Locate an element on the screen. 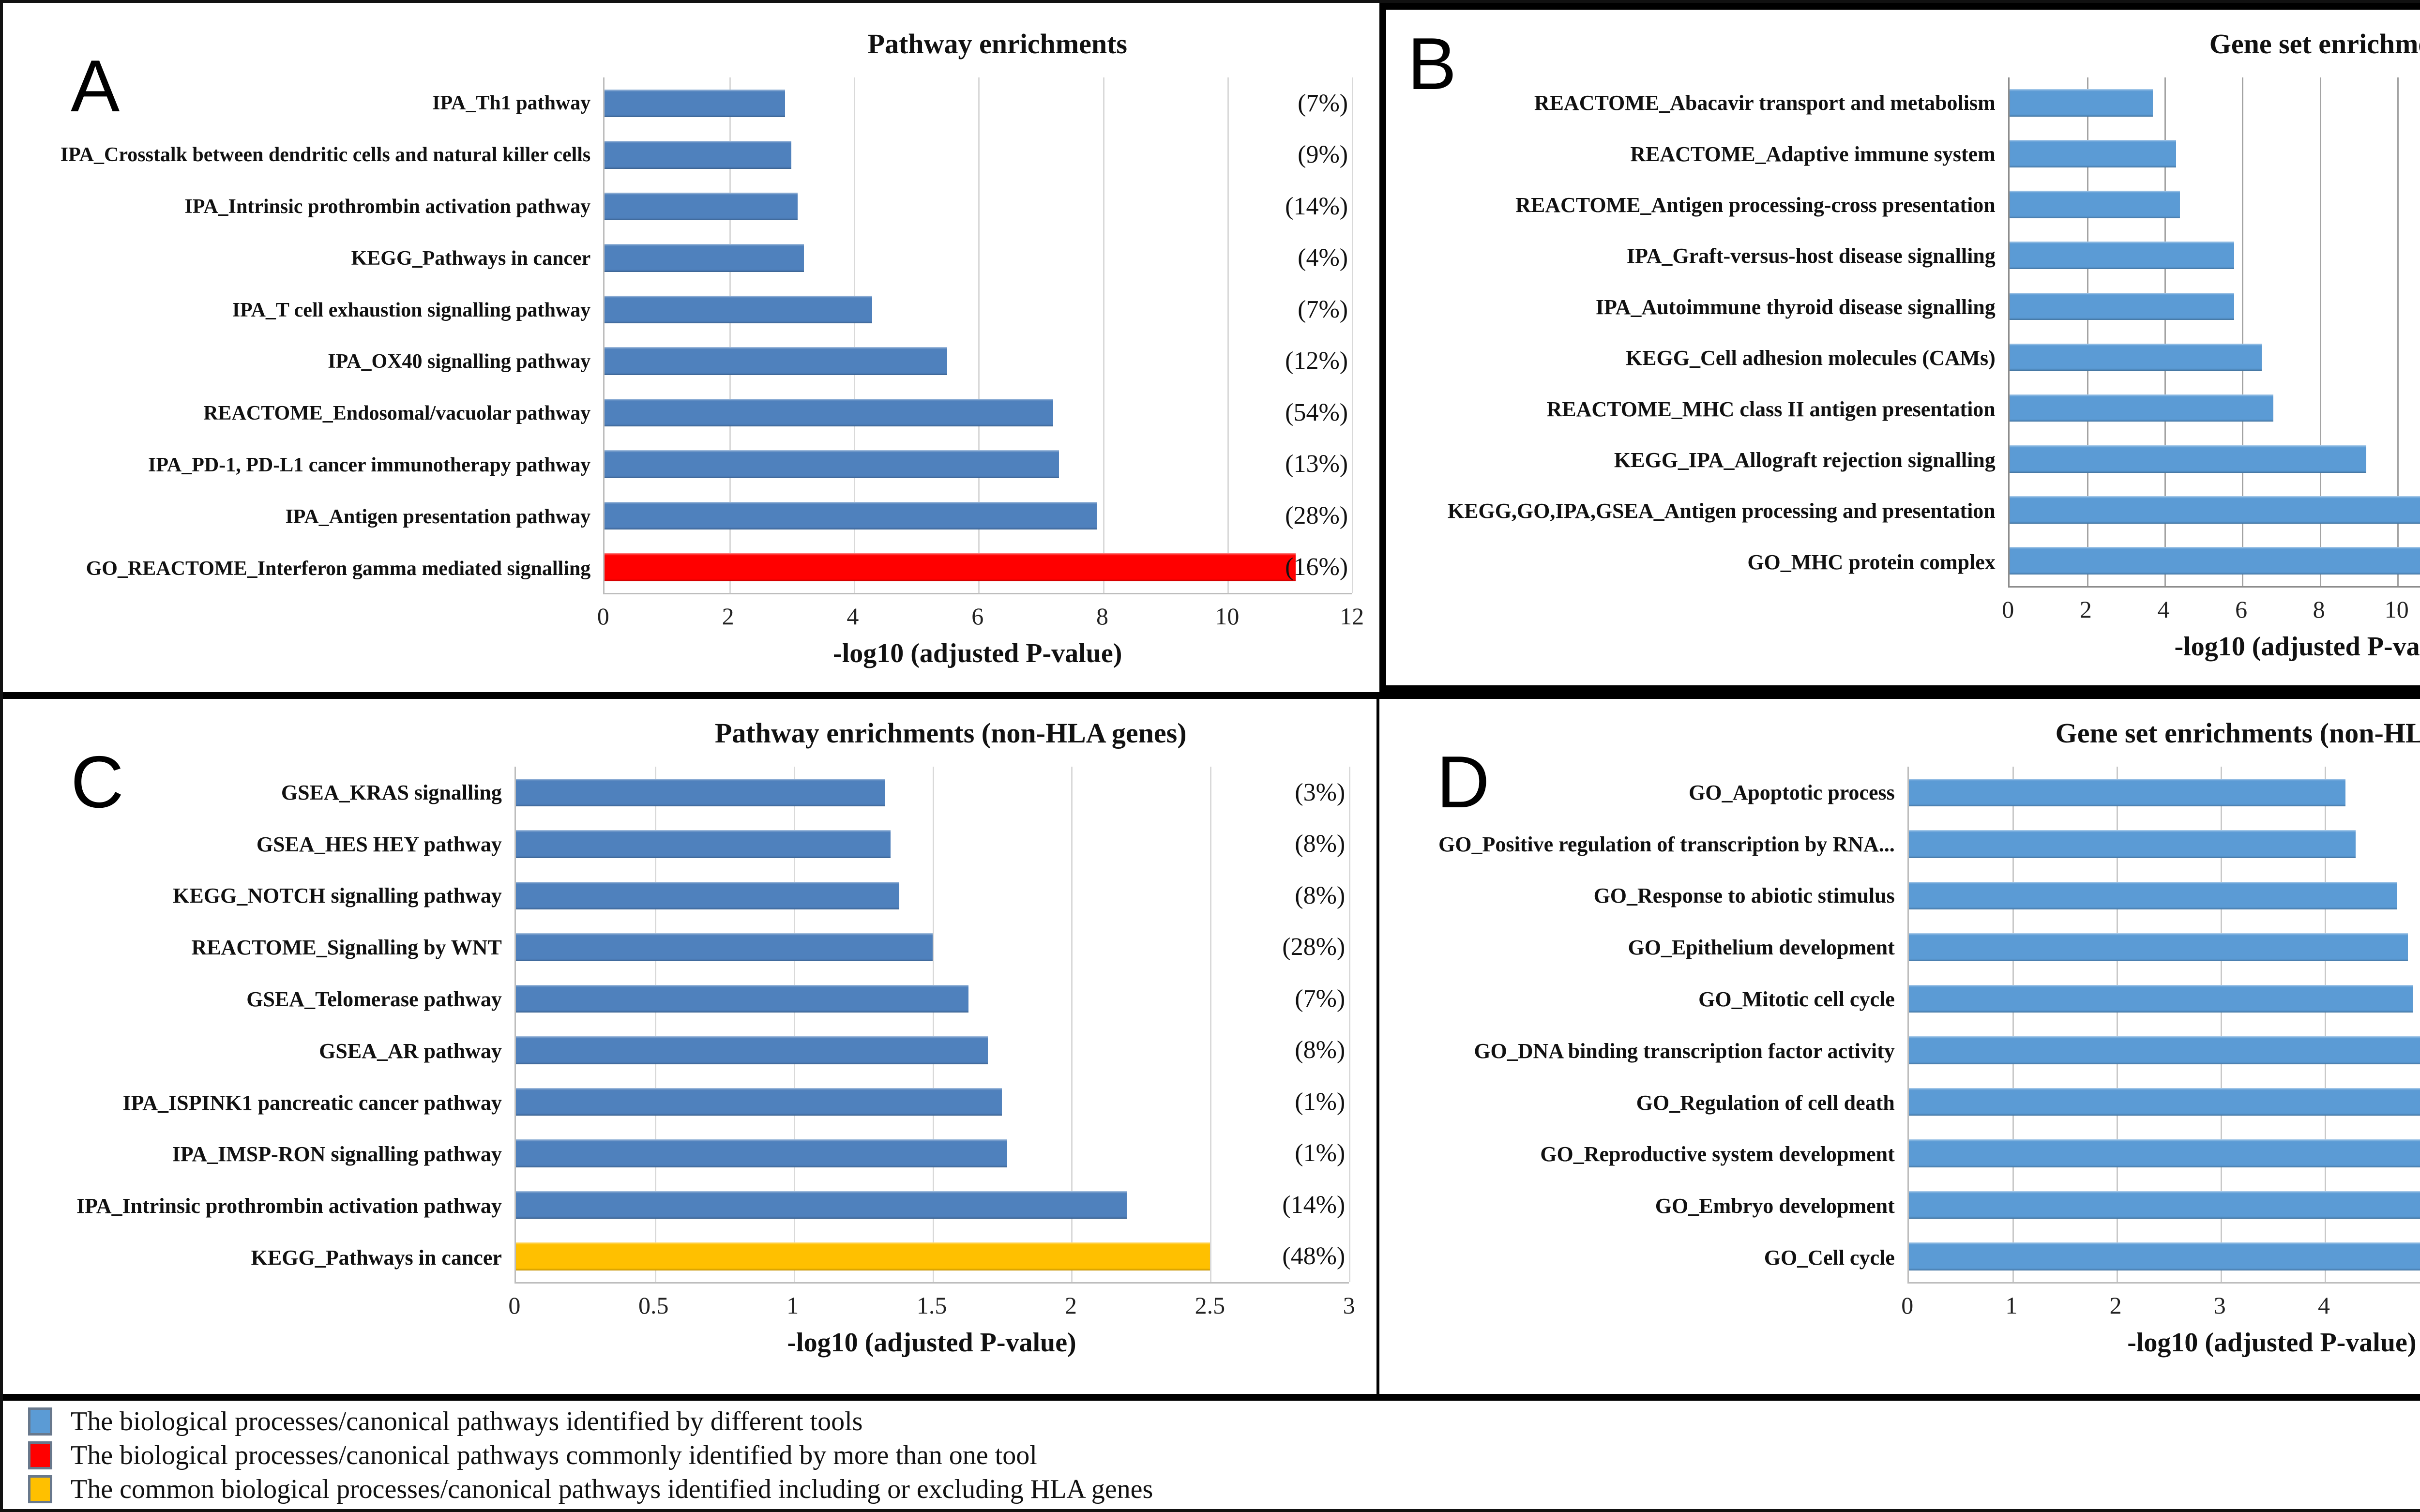 The height and width of the screenshot is (1512, 2420). x-tick-label: 1 is located at coordinates (2011, 1305).